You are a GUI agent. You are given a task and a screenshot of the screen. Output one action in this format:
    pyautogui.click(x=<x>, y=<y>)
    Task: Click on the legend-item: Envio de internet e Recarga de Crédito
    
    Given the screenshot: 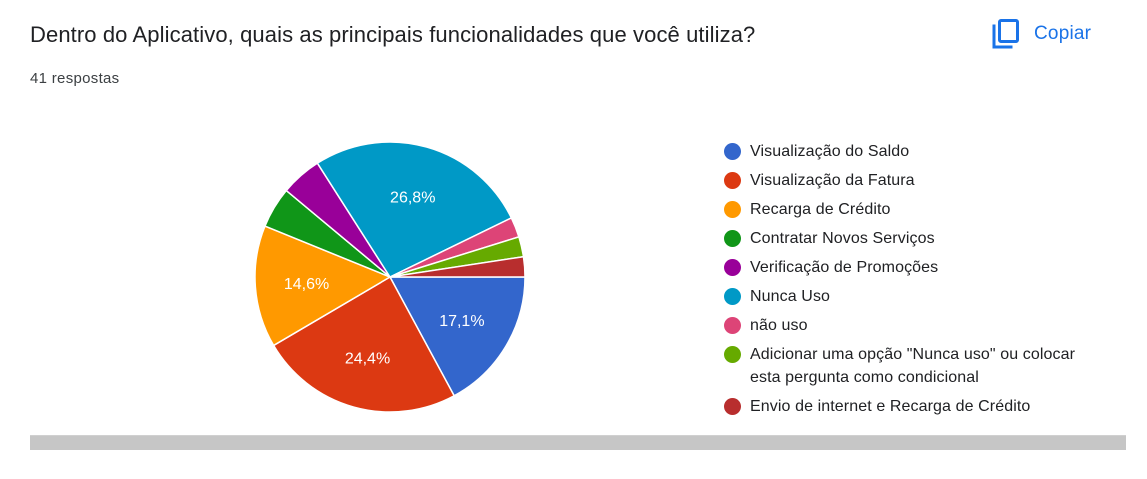 What is the action you would take?
    pyautogui.click(x=904, y=406)
    